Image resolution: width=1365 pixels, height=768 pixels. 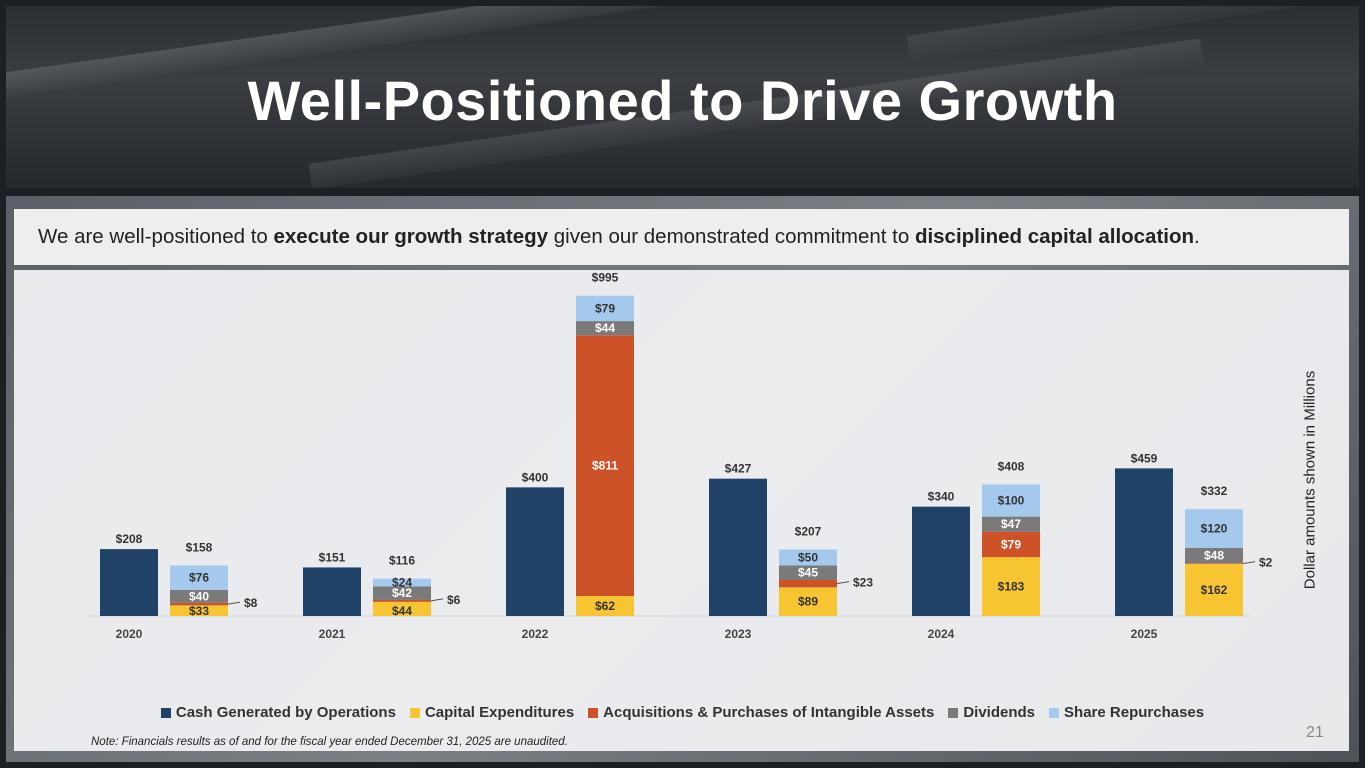 I want to click on total-label: $332, so click(x=1214, y=491).